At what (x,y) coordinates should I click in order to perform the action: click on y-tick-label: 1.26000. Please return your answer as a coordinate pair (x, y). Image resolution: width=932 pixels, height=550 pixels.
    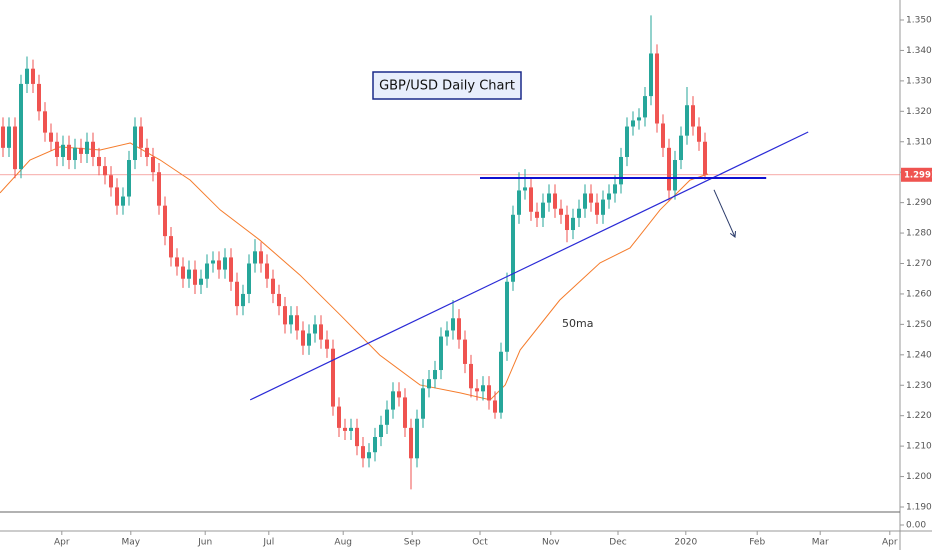
    Looking at the image, I should click on (919, 294).